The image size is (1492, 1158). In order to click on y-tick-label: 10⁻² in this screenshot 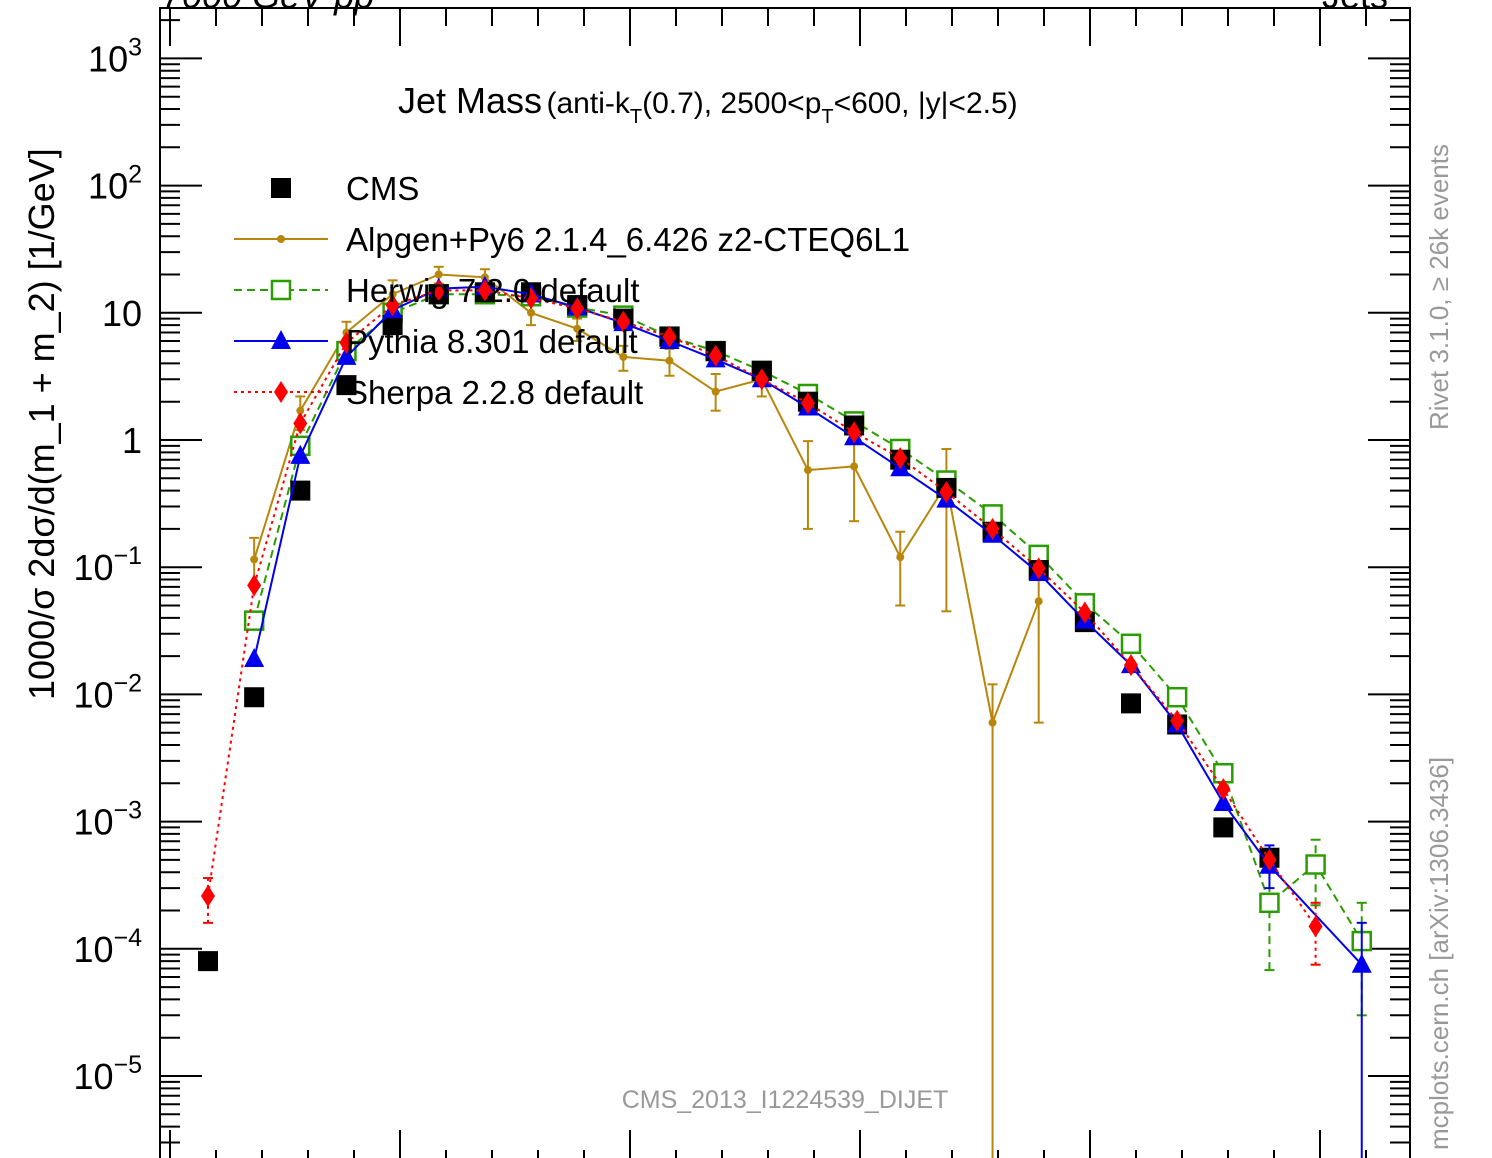, I will do `click(107, 692)`.